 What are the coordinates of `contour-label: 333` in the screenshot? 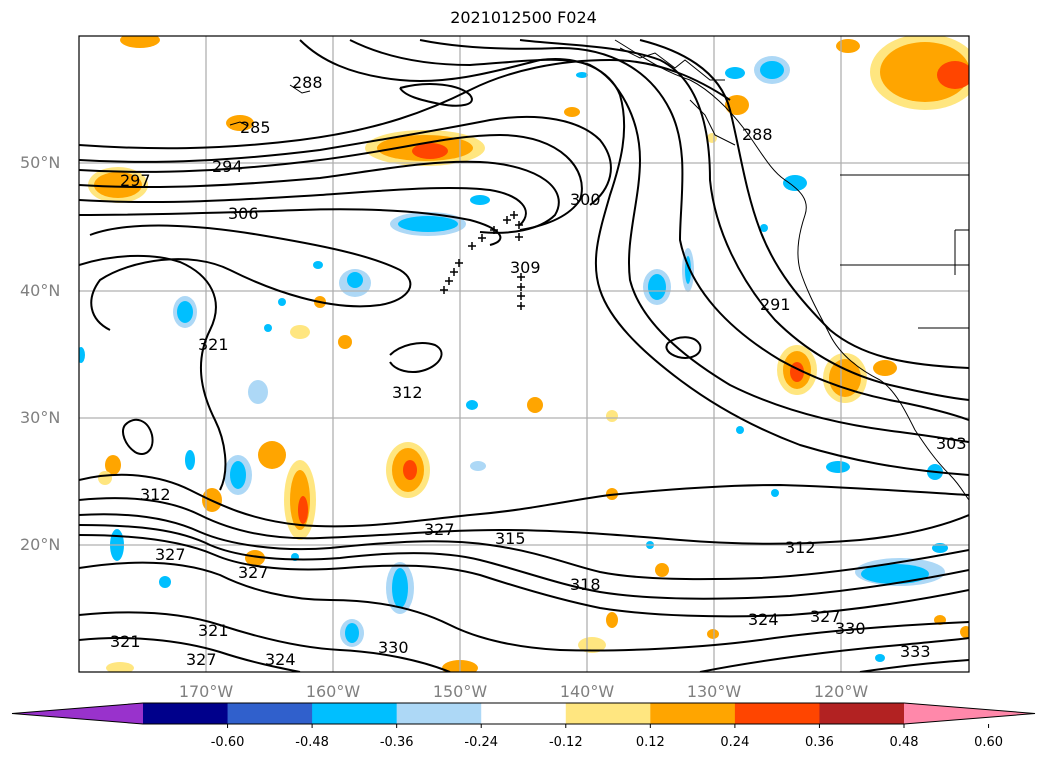 It's located at (915, 651).